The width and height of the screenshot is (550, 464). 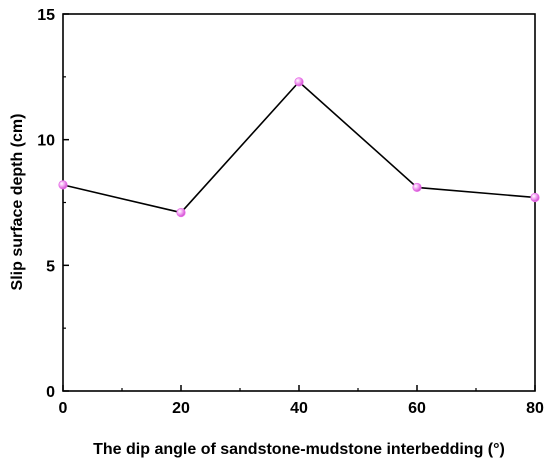 What do you see at coordinates (50, 266) in the screenshot?
I see `y-tick-label: 5` at bounding box center [50, 266].